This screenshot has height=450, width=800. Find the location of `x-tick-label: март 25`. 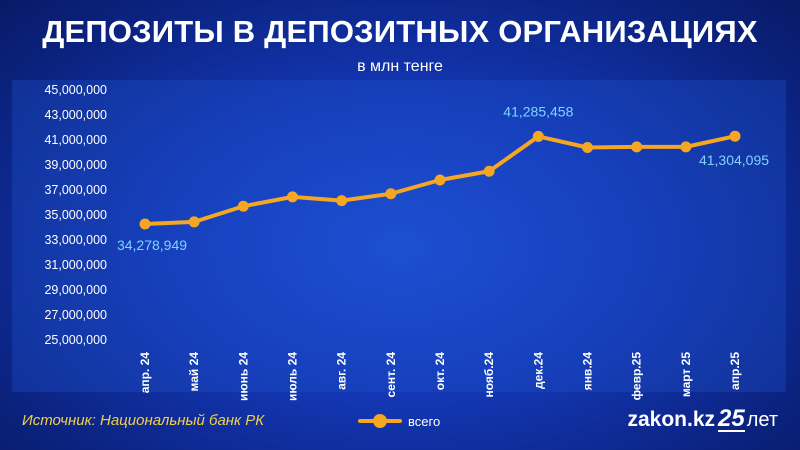

x-tick-label: март 25 is located at coordinates (686, 374).